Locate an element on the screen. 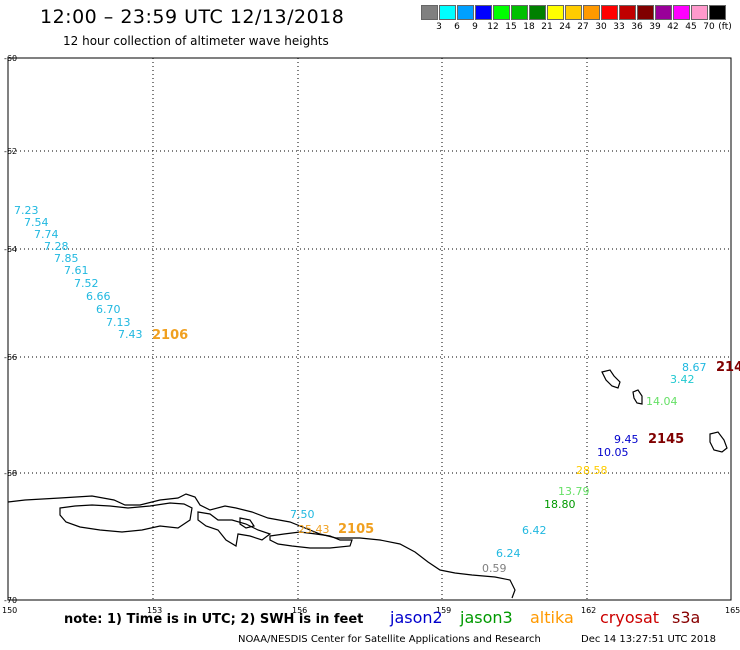  wave-value: 7.23 is located at coordinates (26, 210).